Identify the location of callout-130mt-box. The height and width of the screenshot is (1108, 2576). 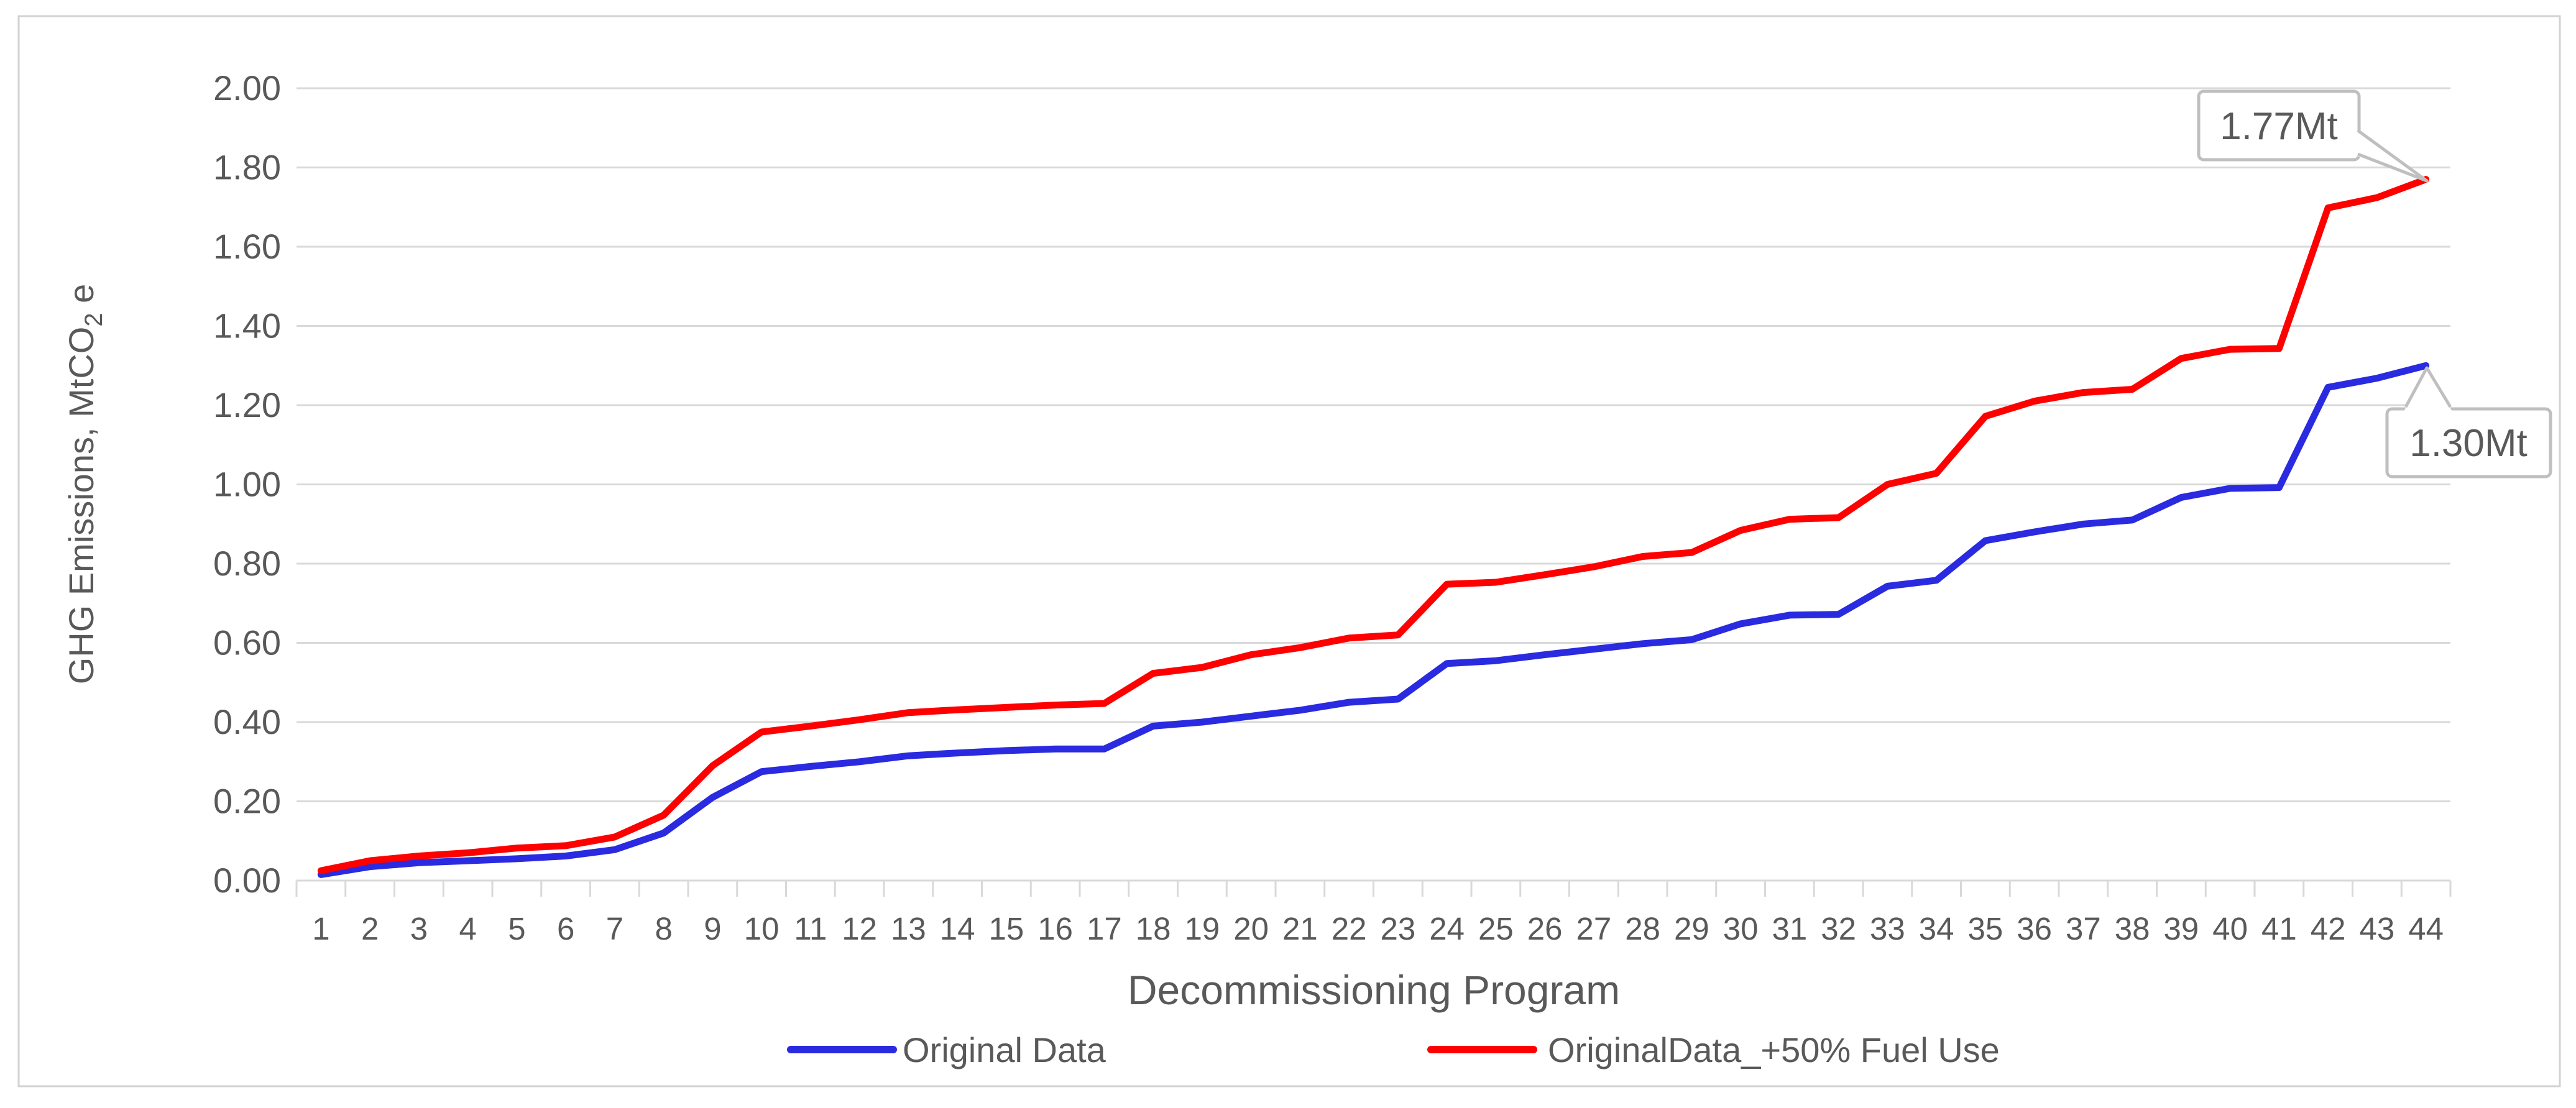
(2468, 442).